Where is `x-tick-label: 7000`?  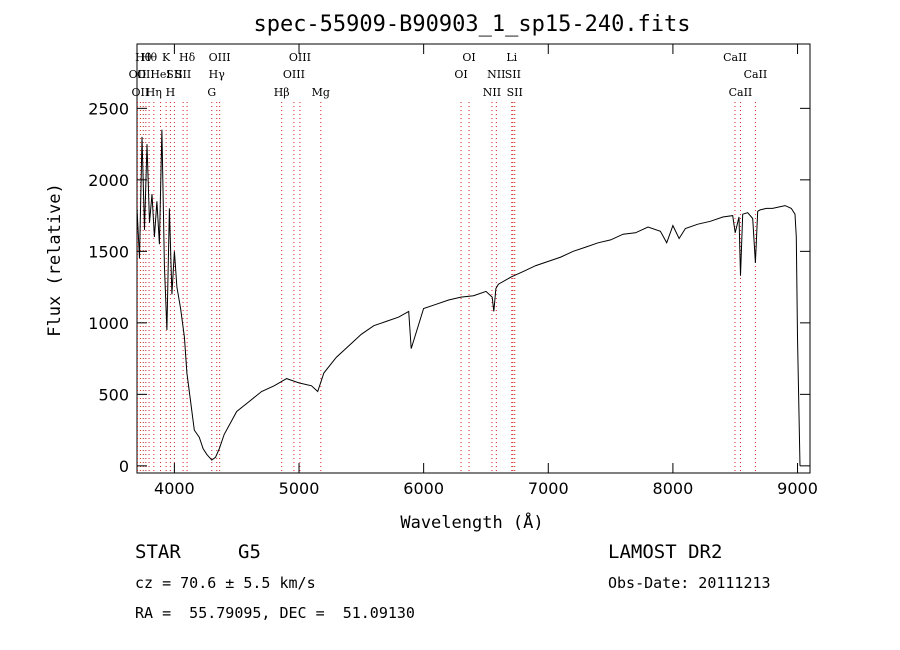 x-tick-label: 7000 is located at coordinates (548, 488).